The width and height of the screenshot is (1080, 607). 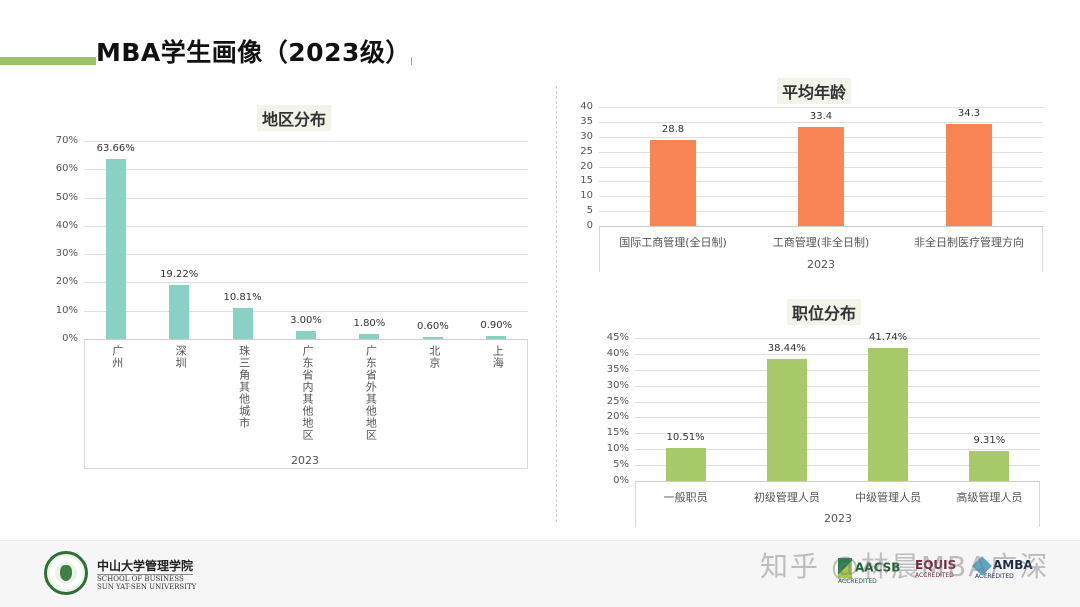 I want to click on y-tick-label: 50%, so click(x=66, y=197).